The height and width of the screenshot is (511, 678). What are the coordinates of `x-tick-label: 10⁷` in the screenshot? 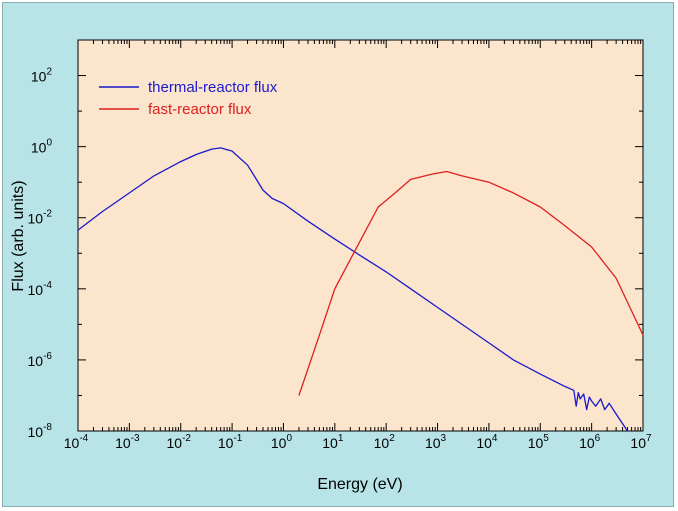 It's located at (641, 442).